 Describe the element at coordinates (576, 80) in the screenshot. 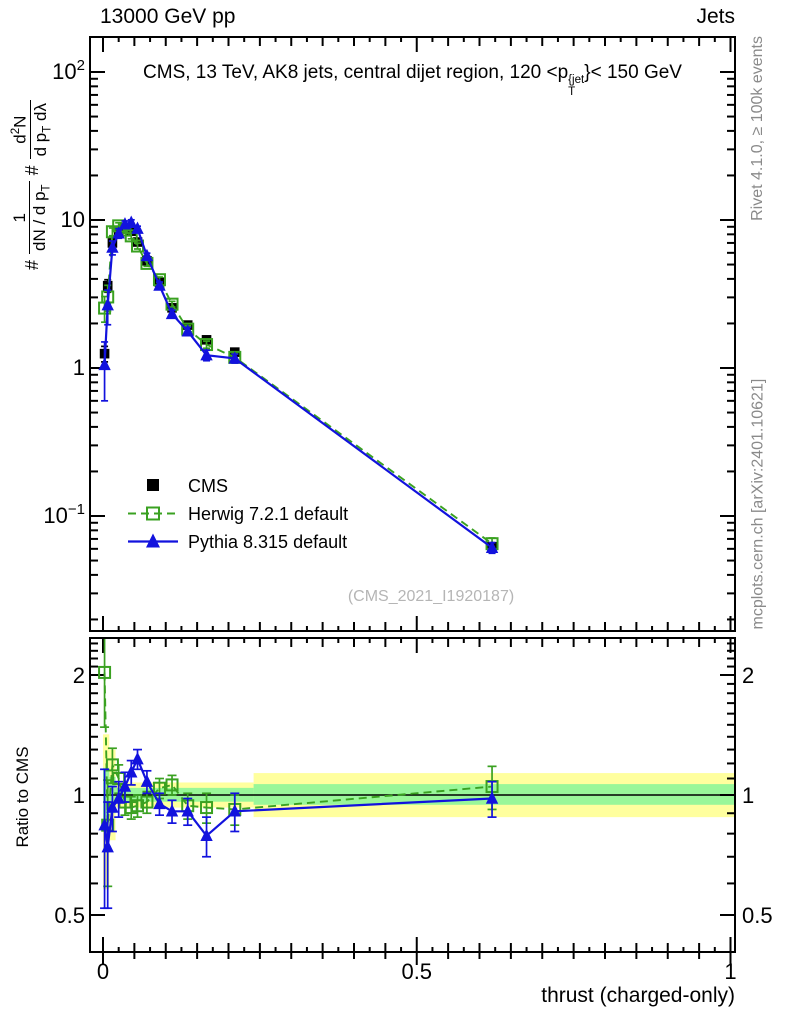

I see `pt-superscript: {jet` at that location.